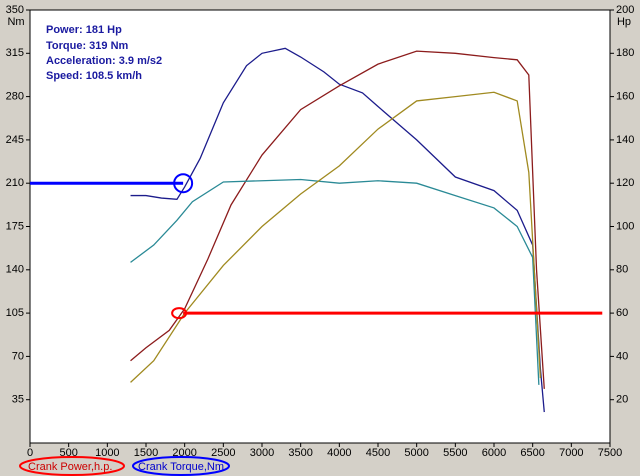 The width and height of the screenshot is (640, 476). What do you see at coordinates (622, 356) in the screenshot?
I see `y2-tick-label: 40` at bounding box center [622, 356].